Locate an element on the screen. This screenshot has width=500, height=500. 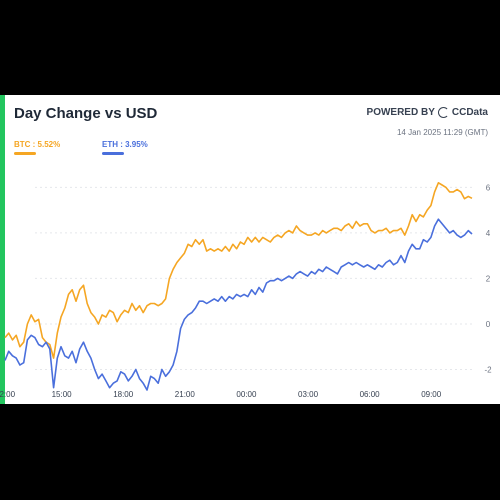
legend-item-btc: BTC : 5.52% is located at coordinates (37, 147).